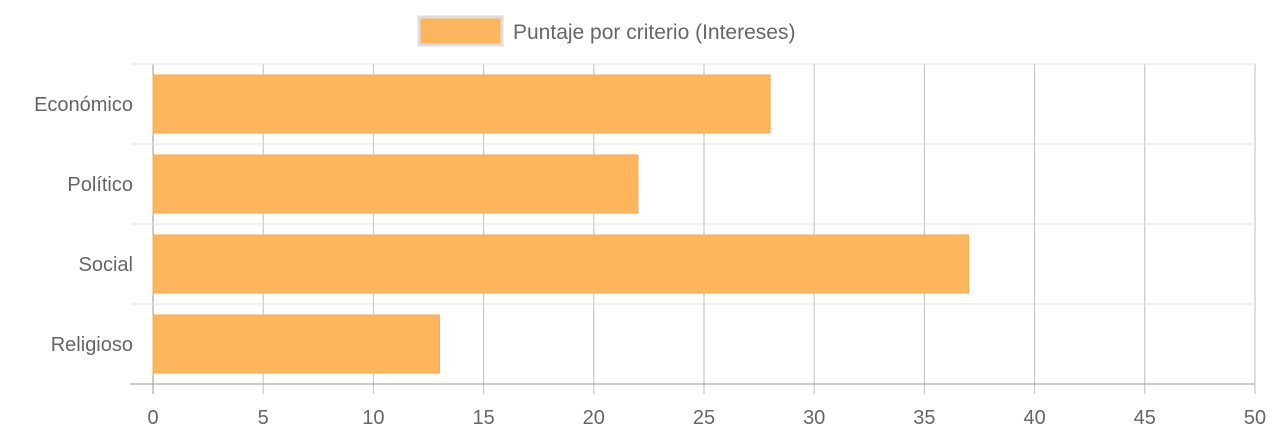  Describe the element at coordinates (1145, 418) in the screenshot. I see `x-tick-label: 45` at that location.